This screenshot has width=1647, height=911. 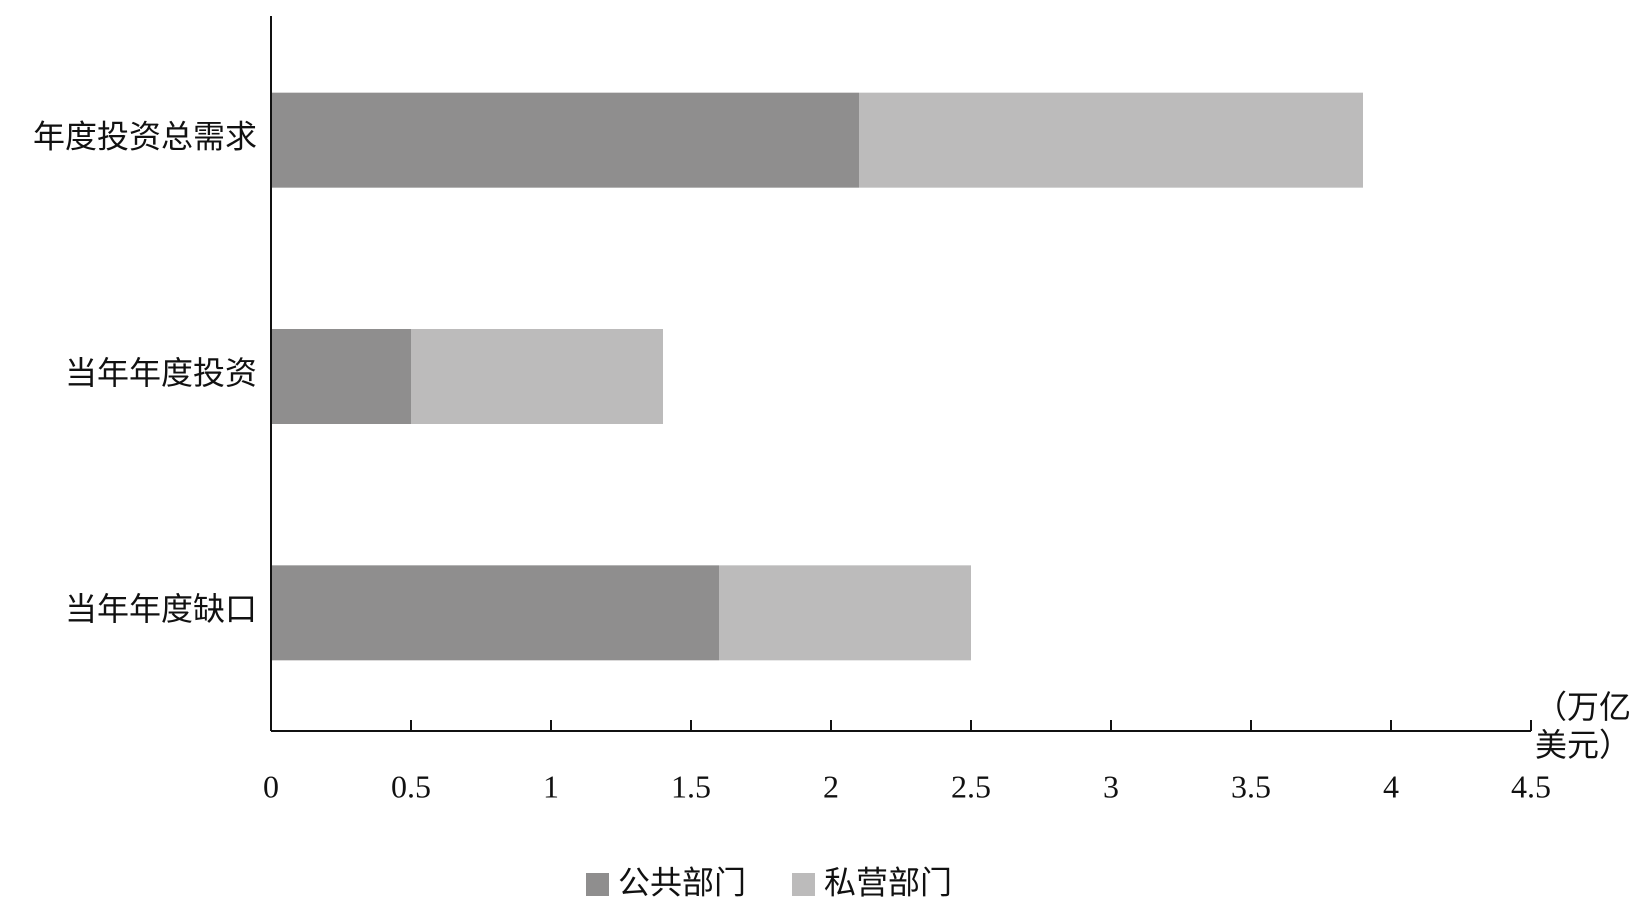 I want to click on legend-label: 私营部门, so click(x=888, y=882).